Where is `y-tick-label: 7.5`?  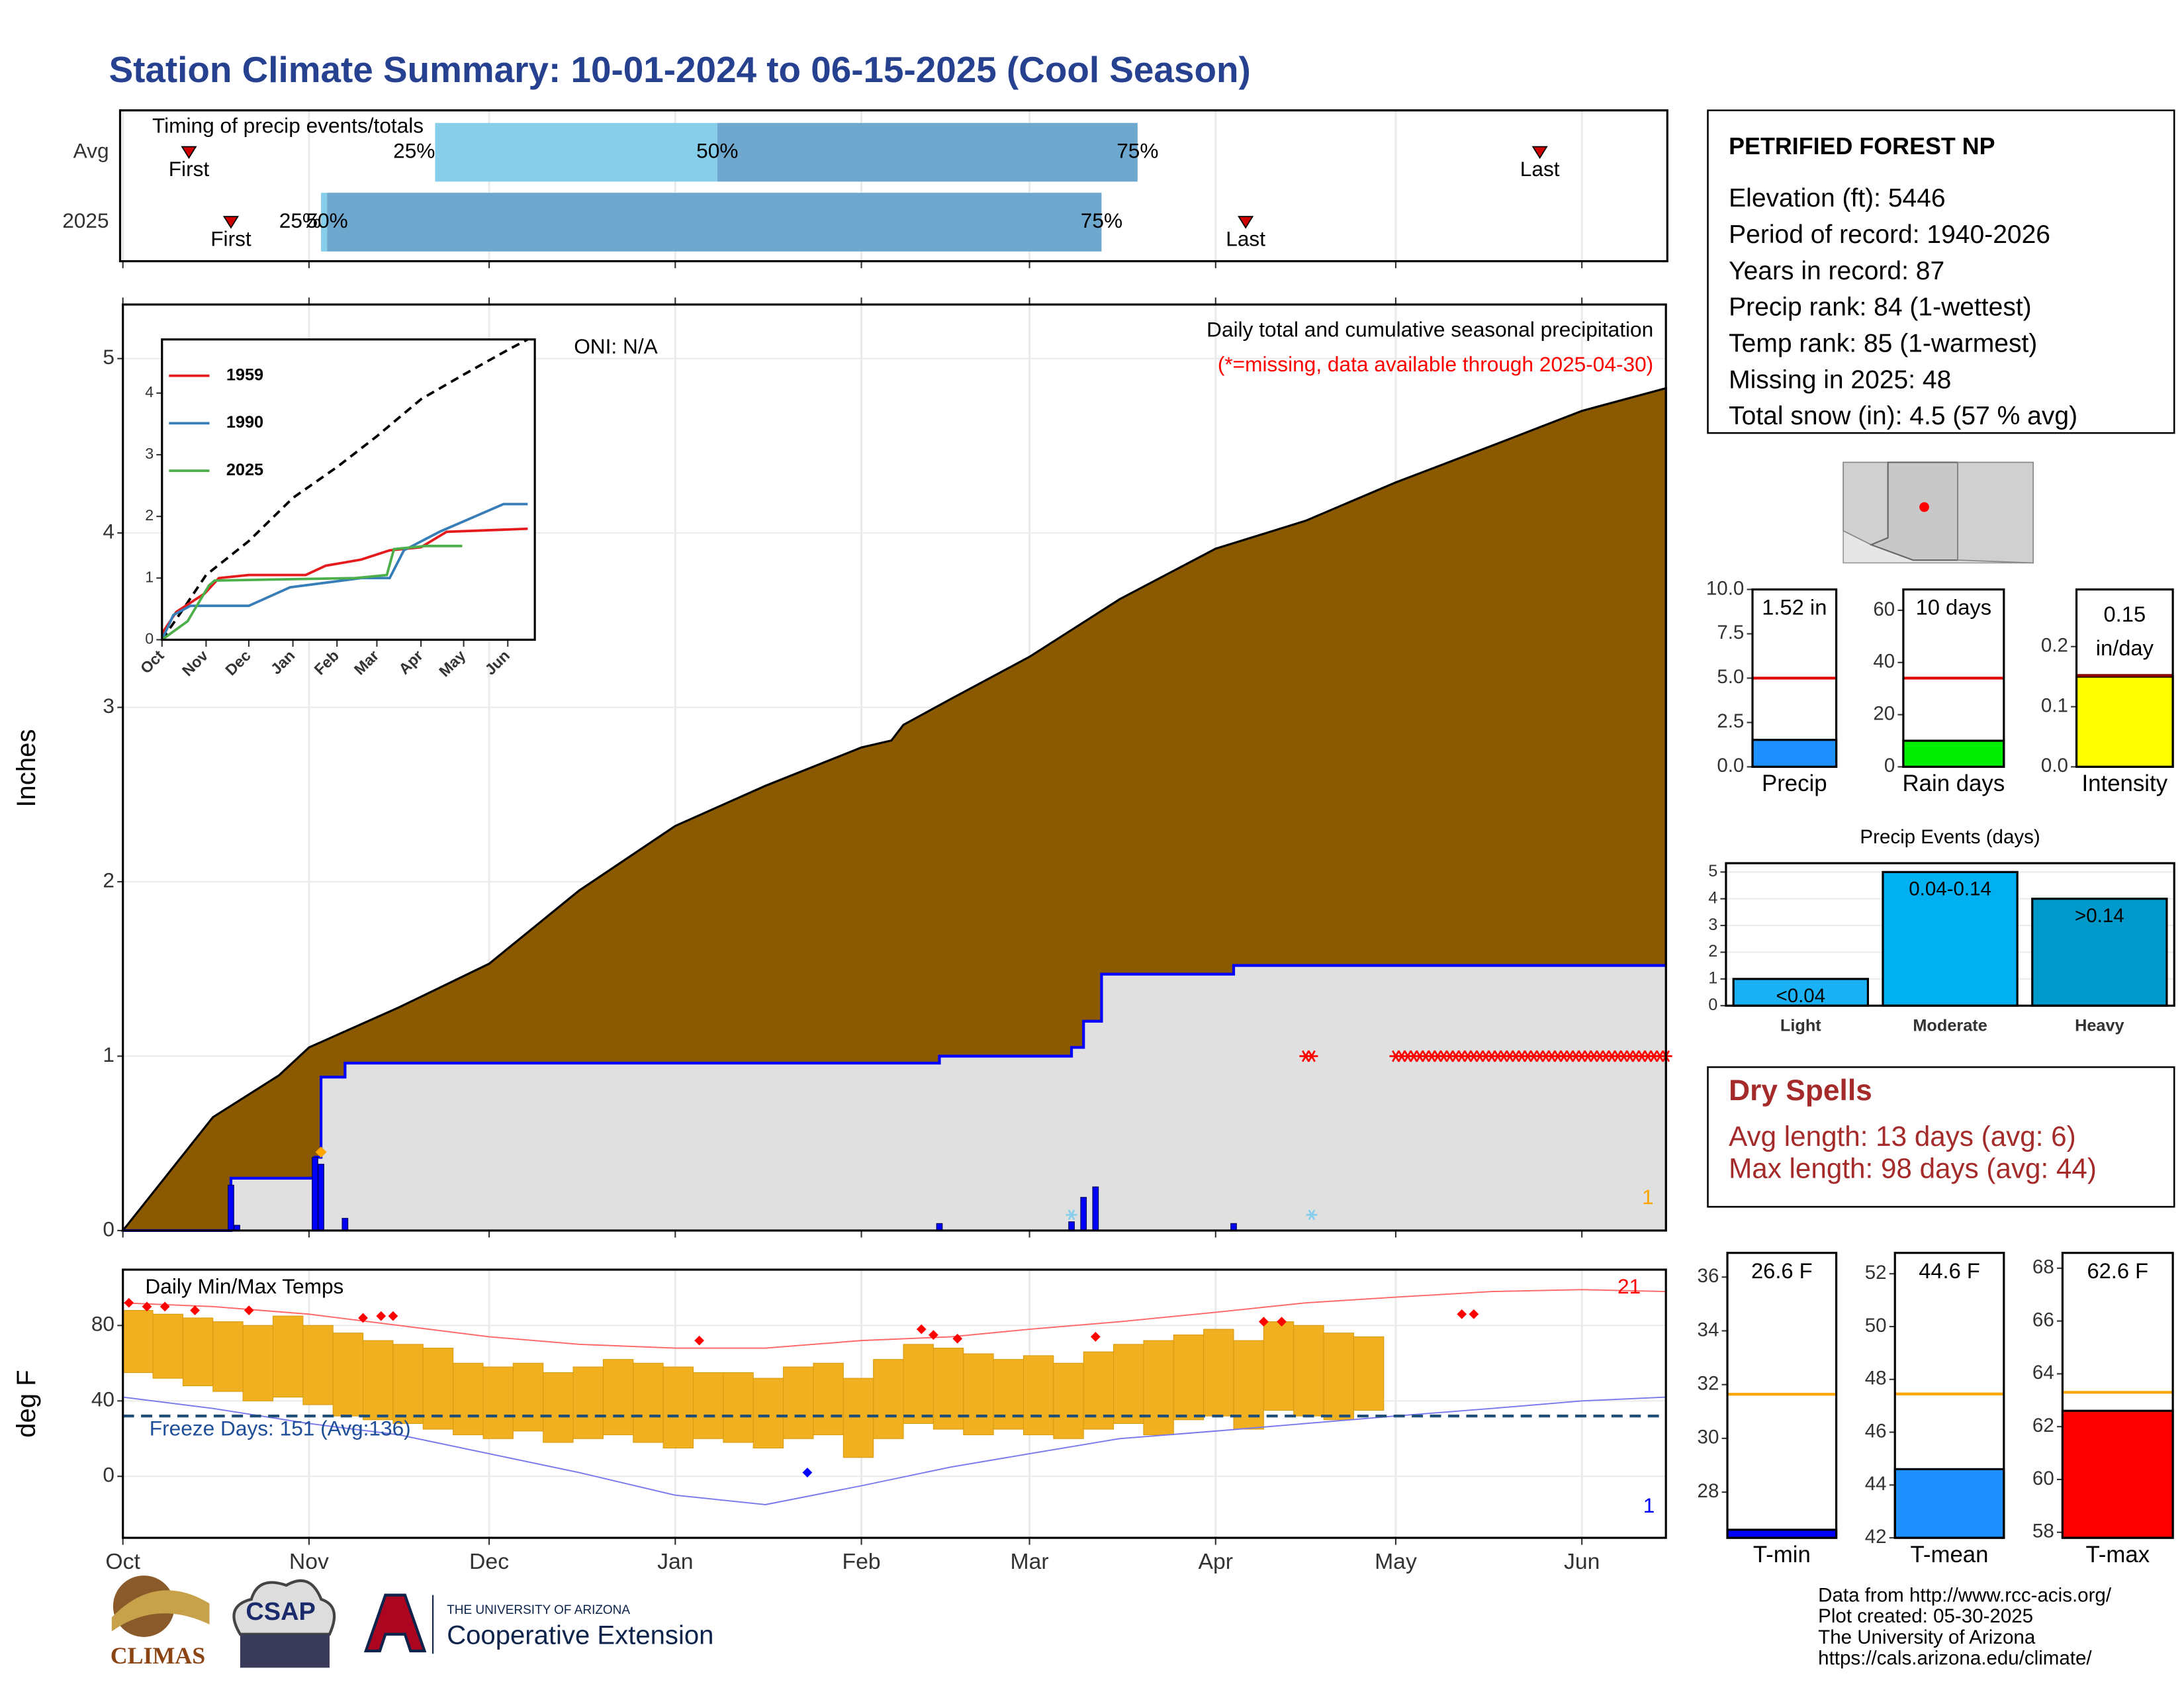
y-tick-label: 7.5 is located at coordinates (1730, 632).